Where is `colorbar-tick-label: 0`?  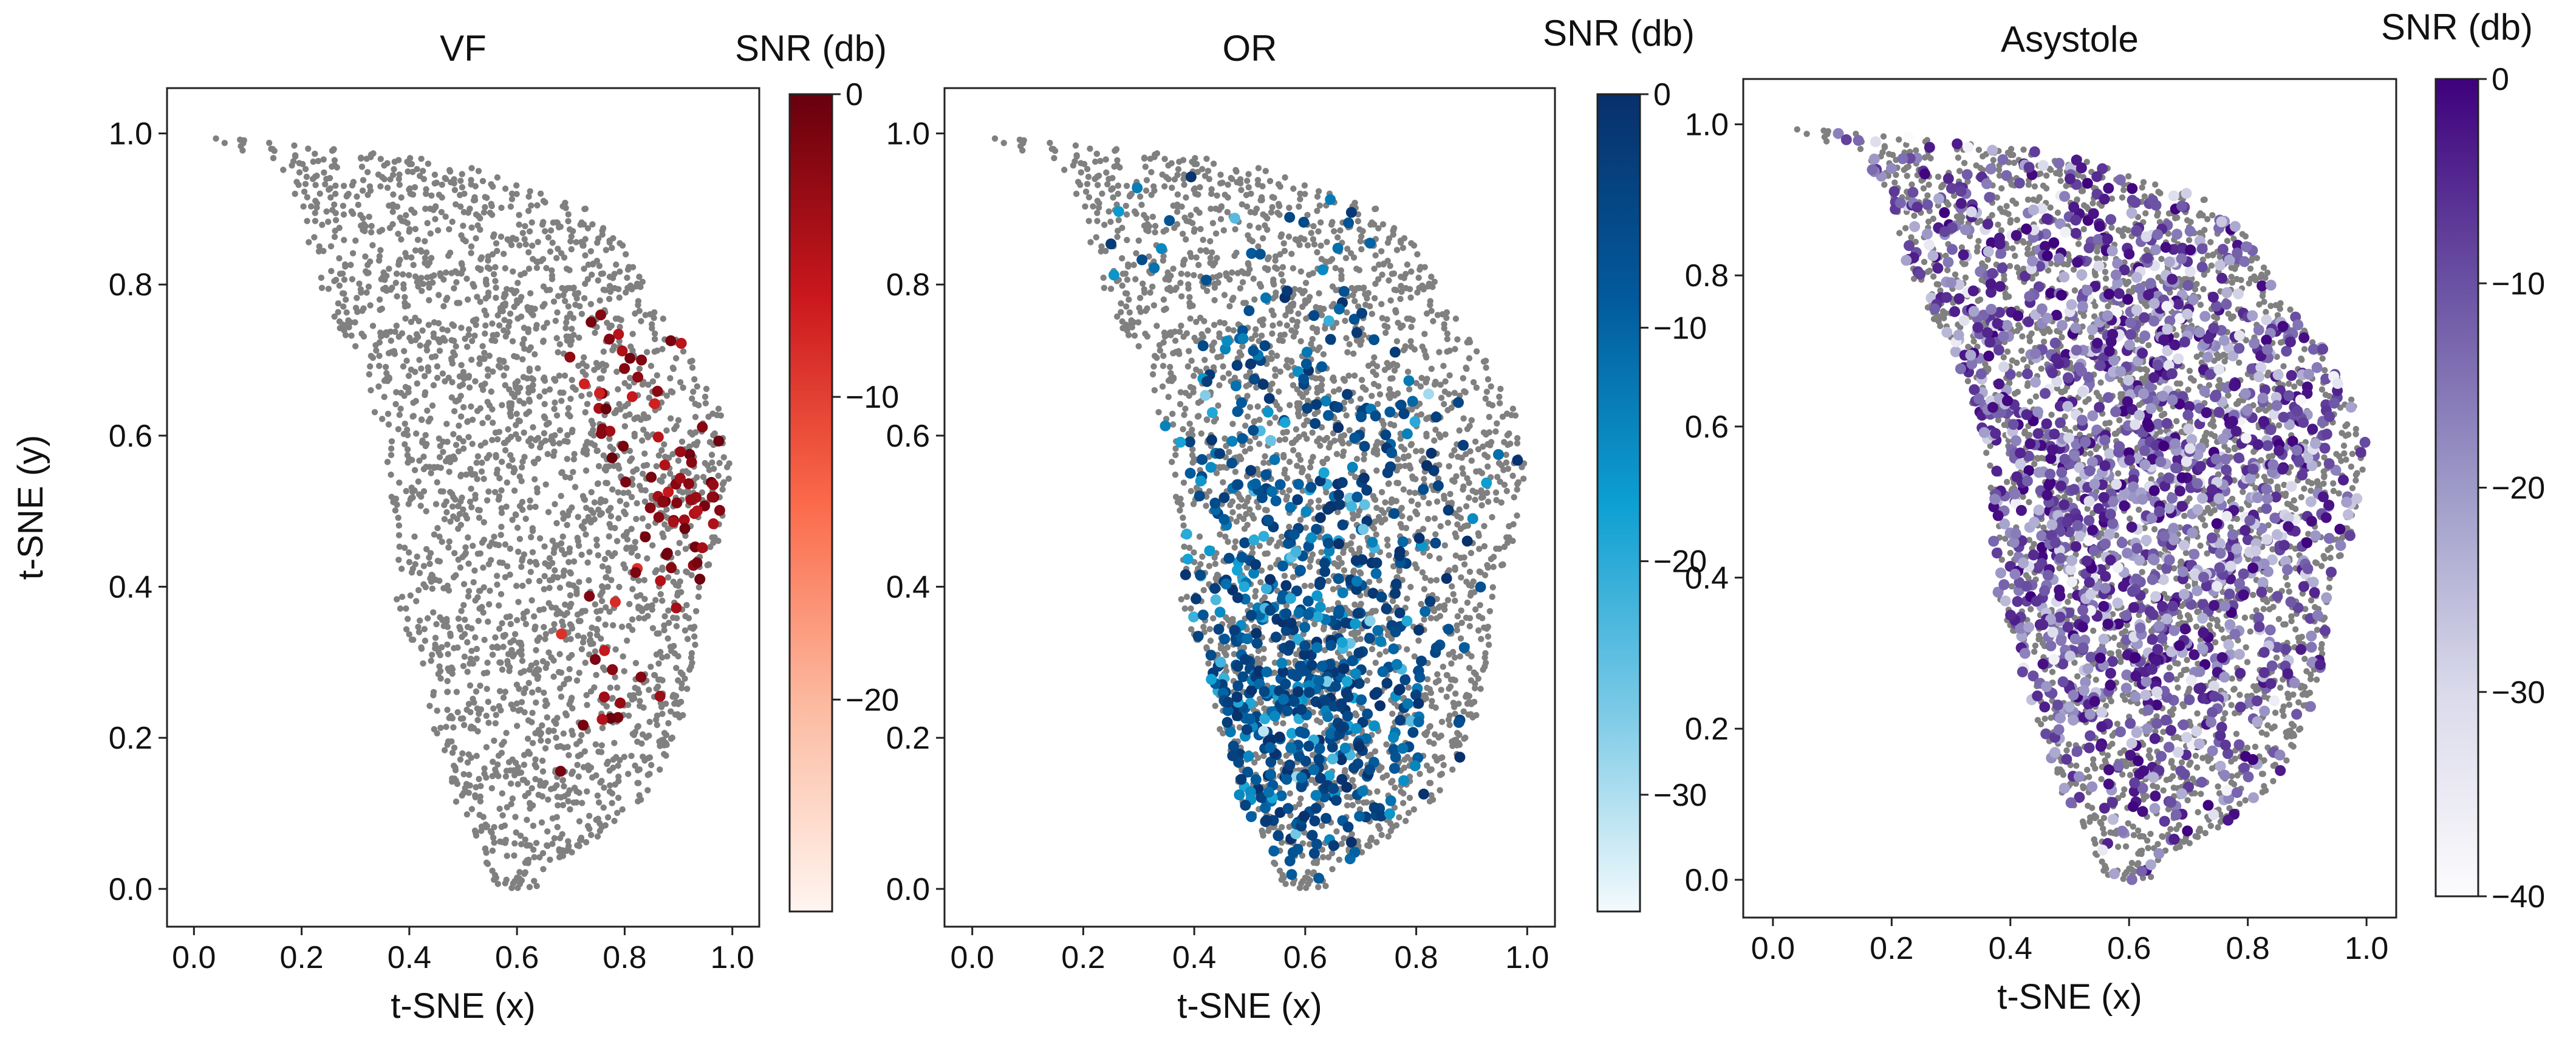
colorbar-tick-label: 0 is located at coordinates (854, 95).